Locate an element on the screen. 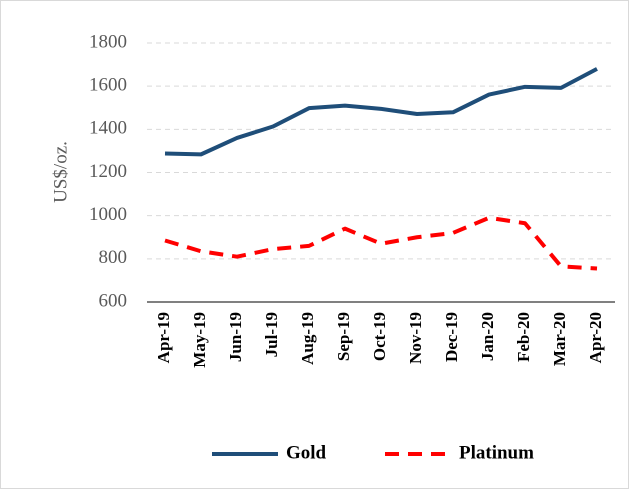  x-tick-label: Mar-20 is located at coordinates (559, 339).